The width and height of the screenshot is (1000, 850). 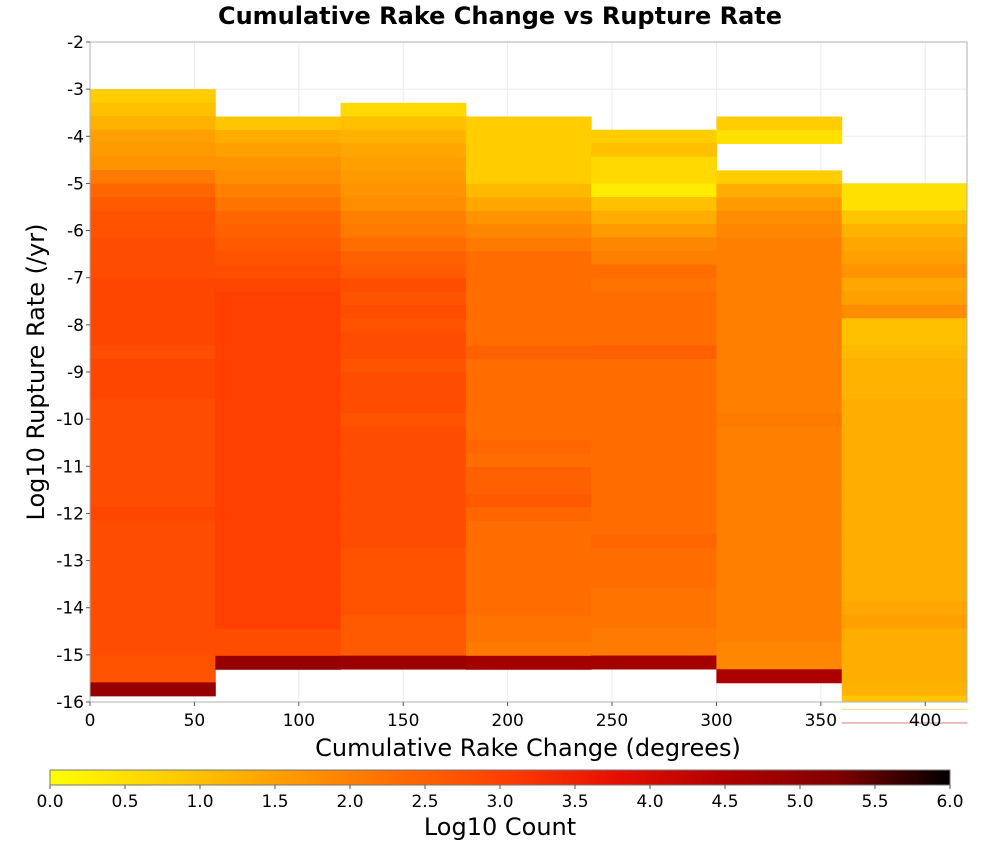 What do you see at coordinates (199, 802) in the screenshot?
I see `colorbar-tick-label: 1.0` at bounding box center [199, 802].